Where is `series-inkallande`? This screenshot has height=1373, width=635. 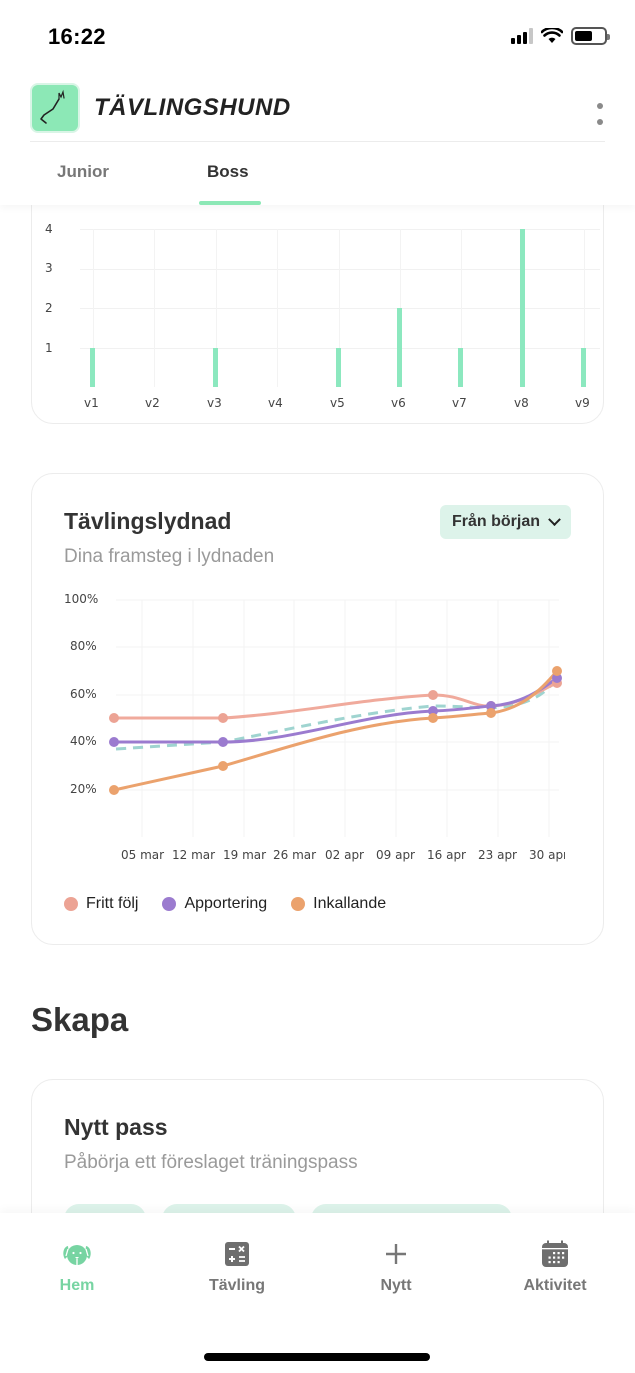
series-inkallande is located at coordinates (336, 731).